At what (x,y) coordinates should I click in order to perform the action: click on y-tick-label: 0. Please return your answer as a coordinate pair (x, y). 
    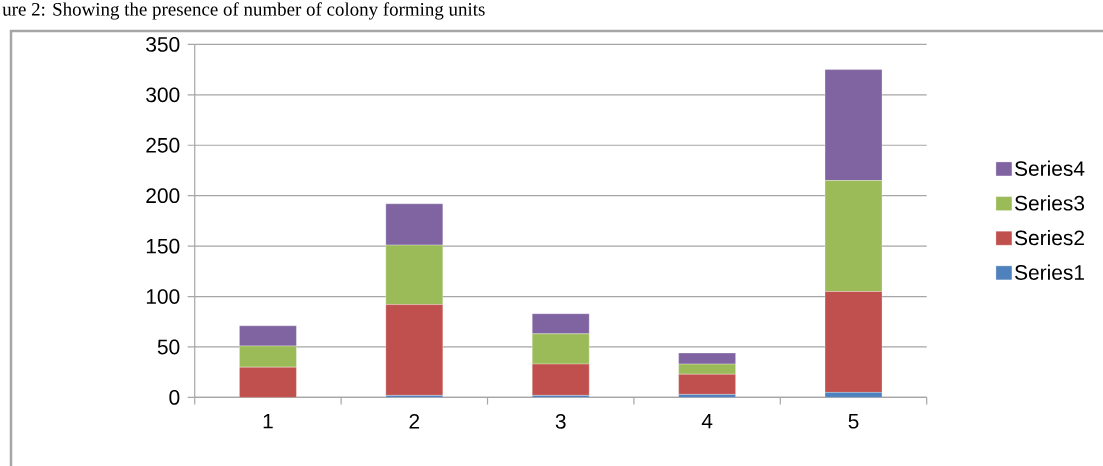
    Looking at the image, I should click on (174, 397).